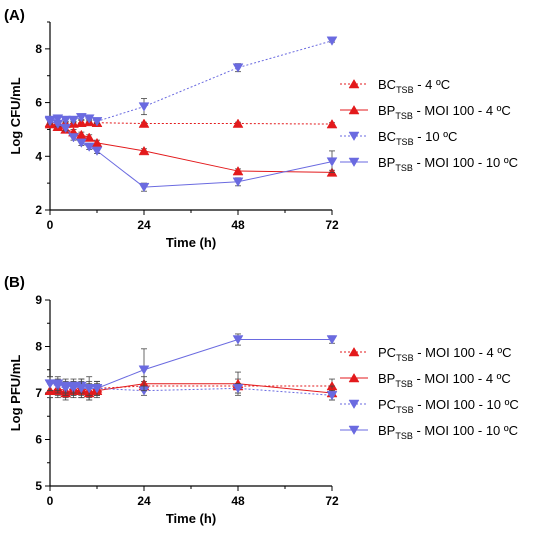 This screenshot has width=550, height=544. Describe the element at coordinates (38, 156) in the screenshot. I see `y-tick-label: 4` at that location.